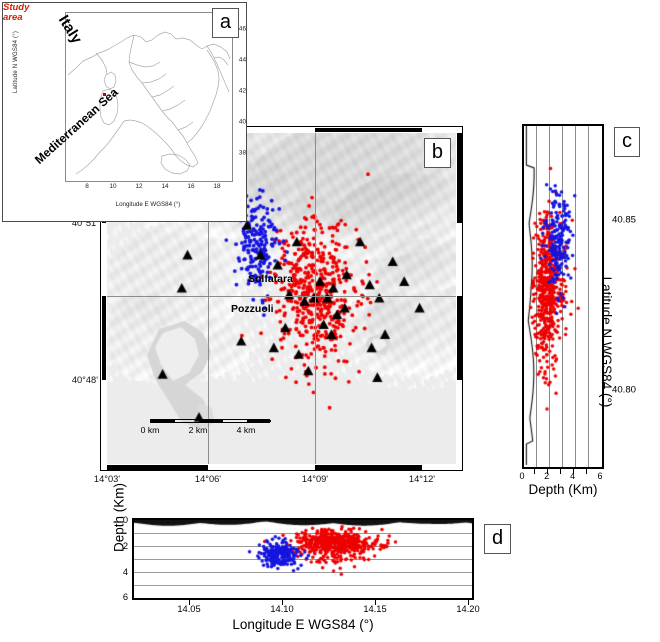 This screenshot has width=660, height=642. I want to click on panel-a-xlabel: Longitude E WGS84 (°), so click(148, 204).